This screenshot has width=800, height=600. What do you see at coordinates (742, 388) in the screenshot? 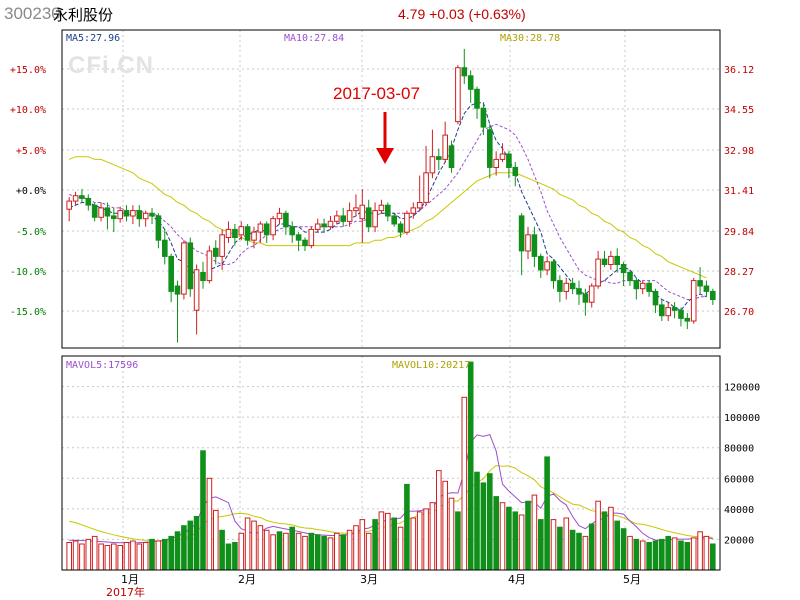
I see `volume-tick: 120000` at bounding box center [742, 388].